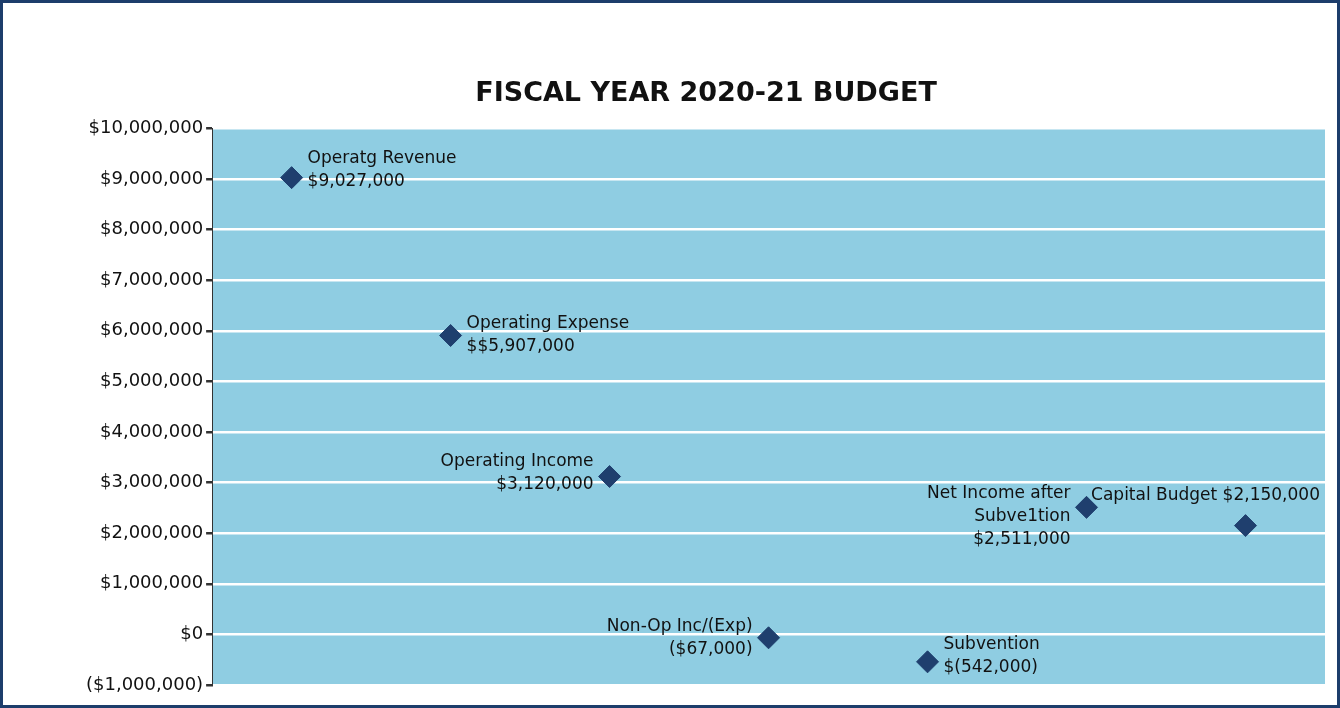  Describe the element at coordinates (152, 177) in the screenshot. I see `y-tick-label: $9,000,000` at that location.